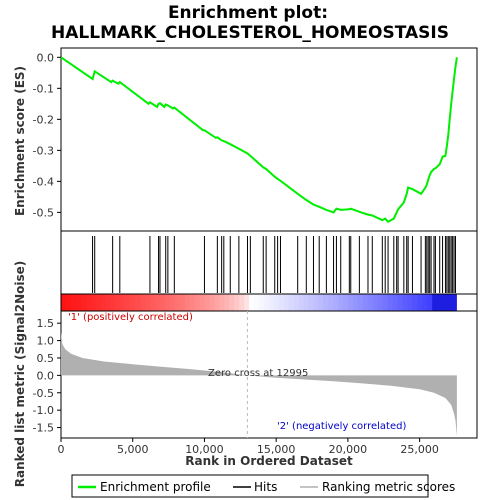 The height and width of the screenshot is (500, 500). I want to click on metric-tick-label: 0.5, so click(46, 358).